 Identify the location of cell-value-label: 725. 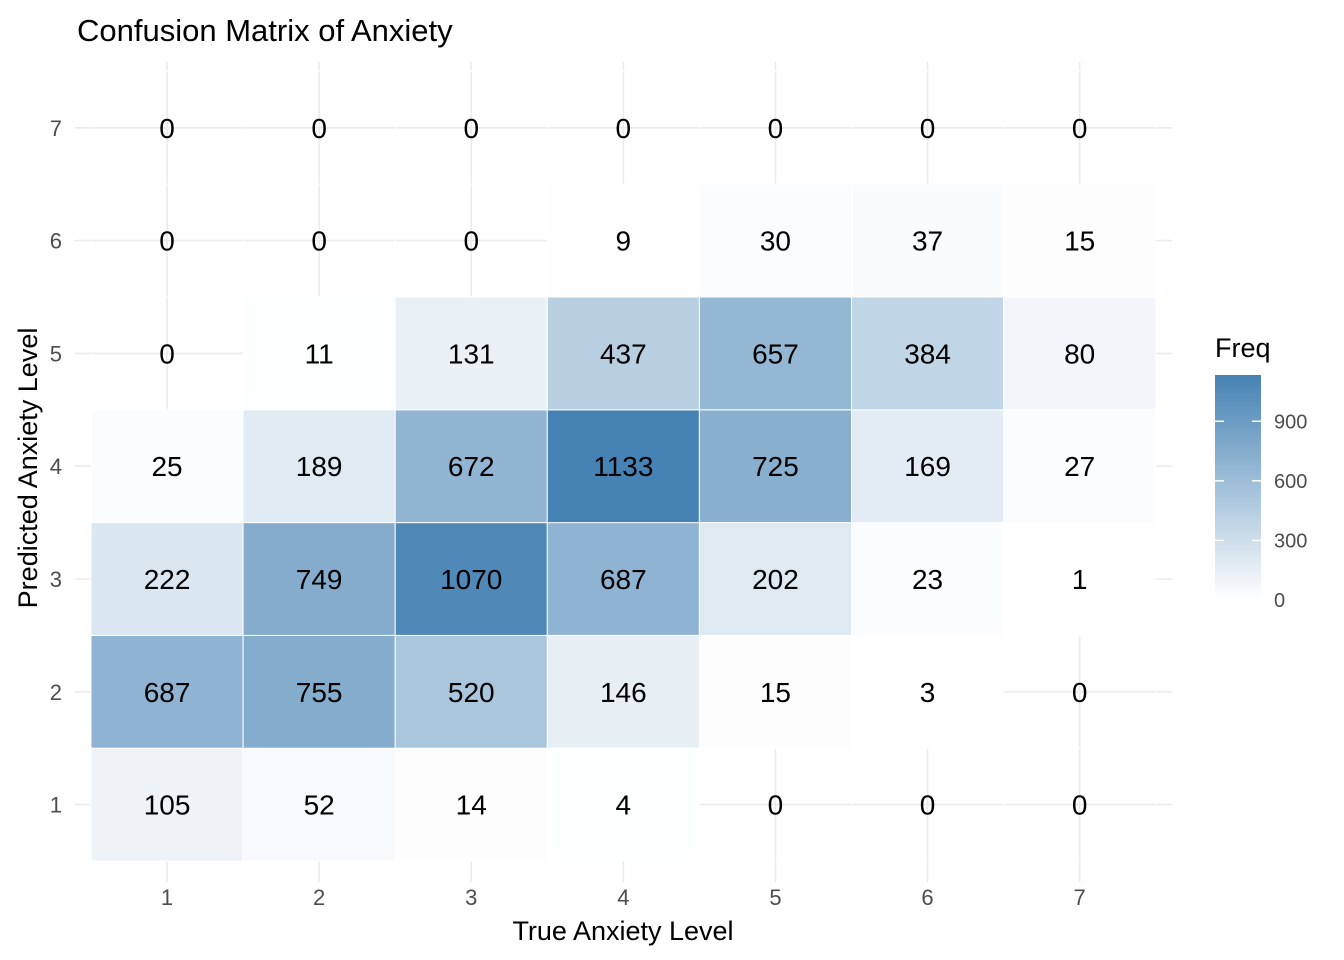
(775, 466).